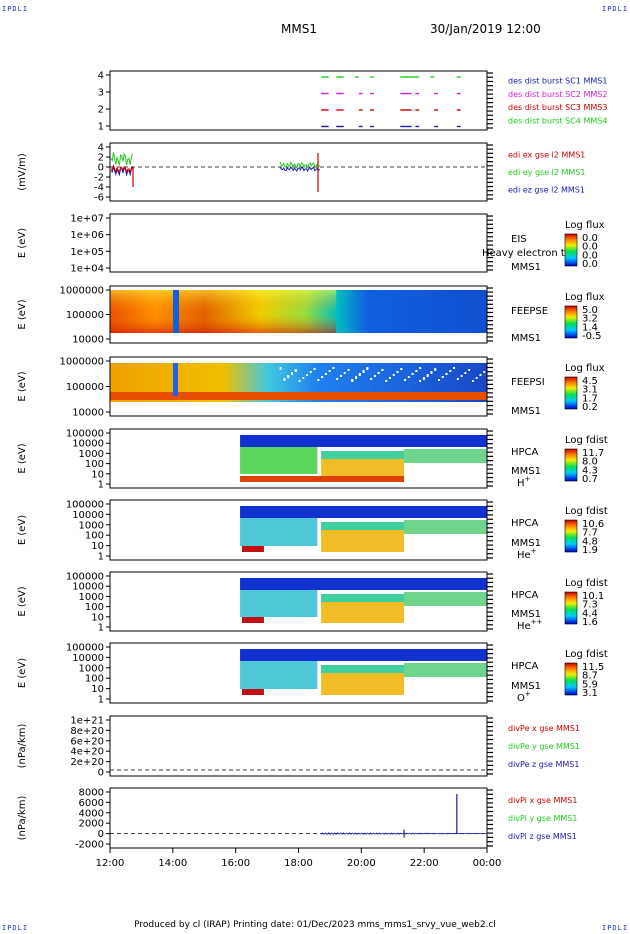 The height and width of the screenshot is (934, 630). What do you see at coordinates (99, 178) in the screenshot?
I see `y-tick-label: -2` at bounding box center [99, 178].